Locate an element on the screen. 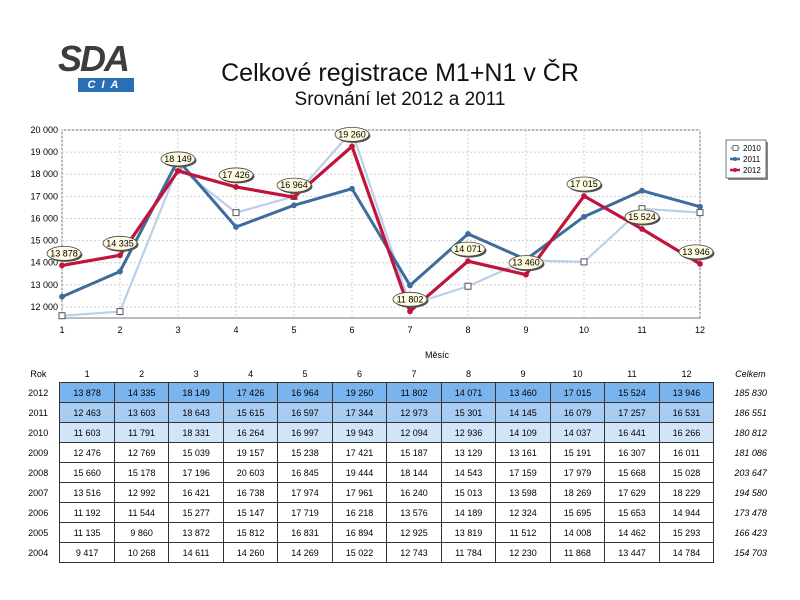 This screenshot has height=600, width=800. row-total: 181 086 is located at coordinates (750, 452).